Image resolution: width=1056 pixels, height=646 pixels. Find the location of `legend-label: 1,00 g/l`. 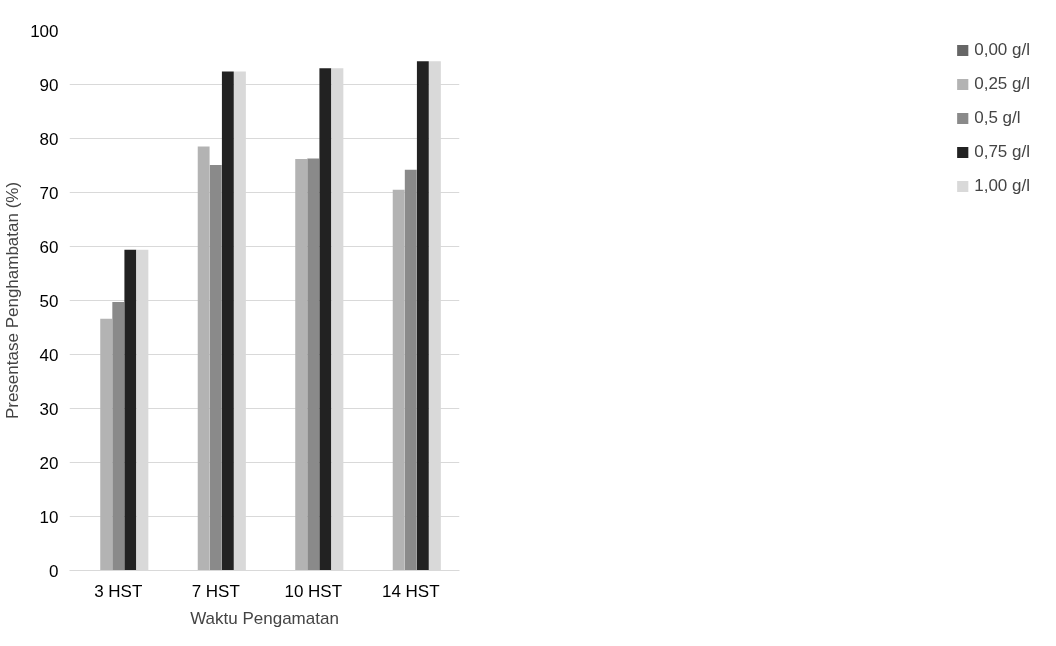

legend-label: 1,00 g/l is located at coordinates (1002, 186).